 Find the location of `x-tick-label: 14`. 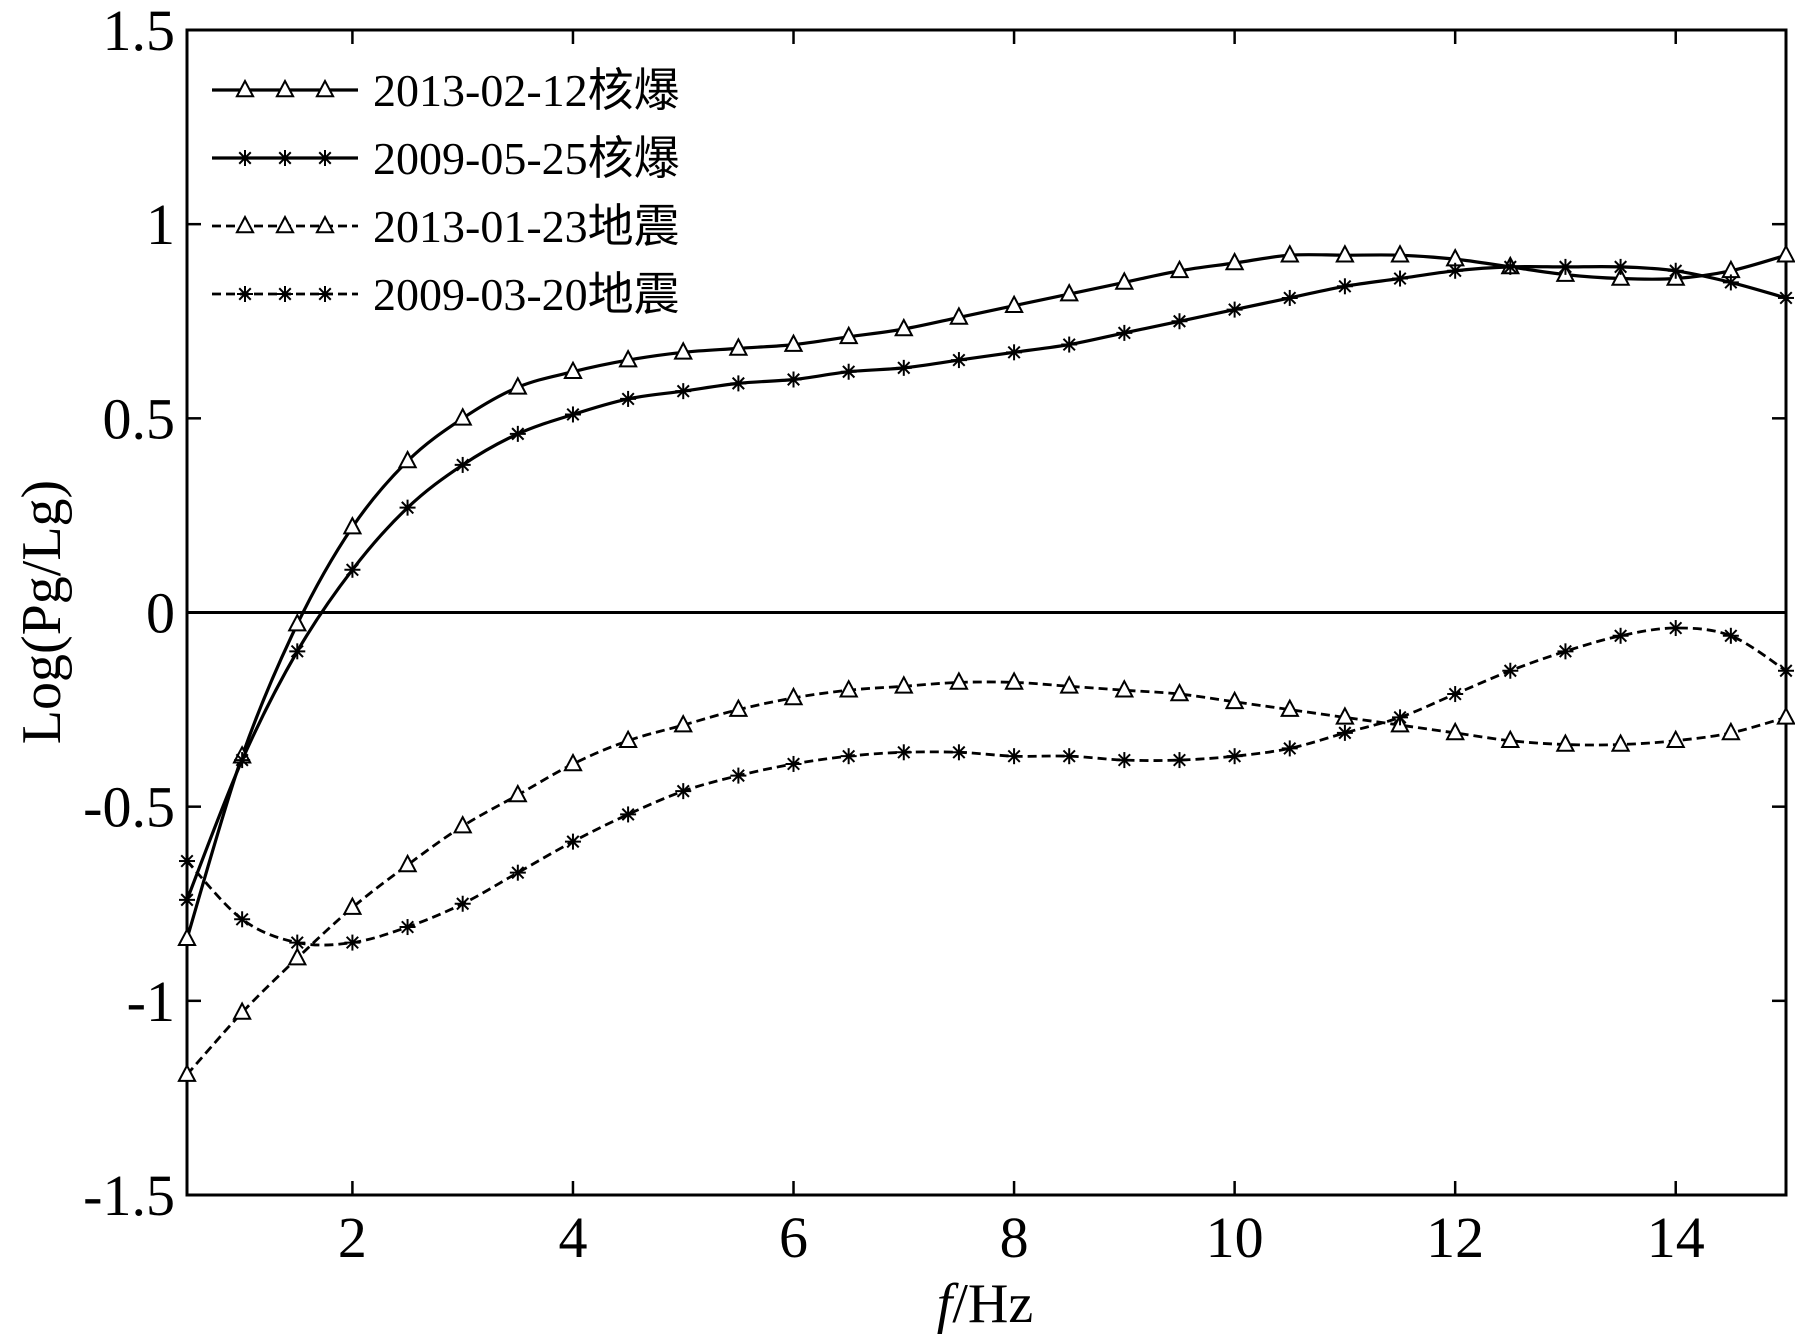

x-tick-label: 14 is located at coordinates (1676, 1237).